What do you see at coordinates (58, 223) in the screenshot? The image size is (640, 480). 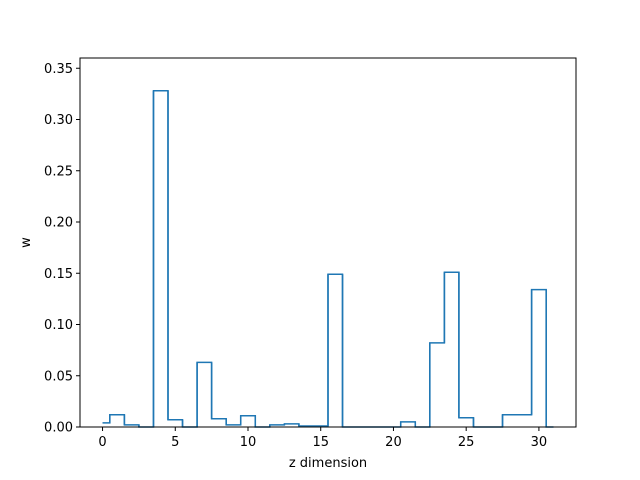 I see `y-tick-label: 0.20` at bounding box center [58, 223].